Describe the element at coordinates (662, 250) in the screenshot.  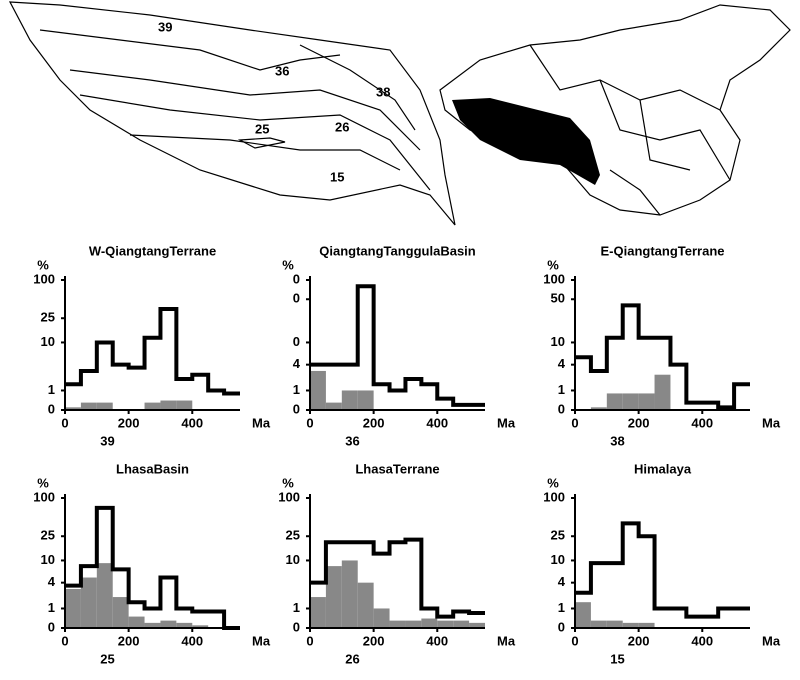
I see `chart-title: E-QiangtangTerrane` at that location.